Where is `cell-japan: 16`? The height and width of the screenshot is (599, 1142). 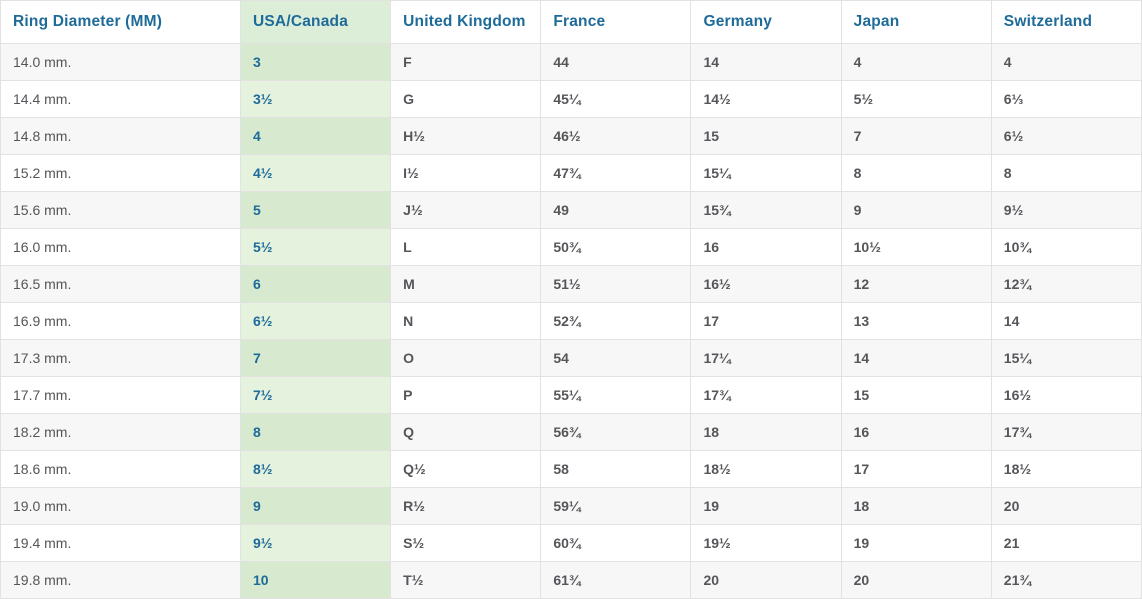 cell-japan: 16 is located at coordinates (916, 432).